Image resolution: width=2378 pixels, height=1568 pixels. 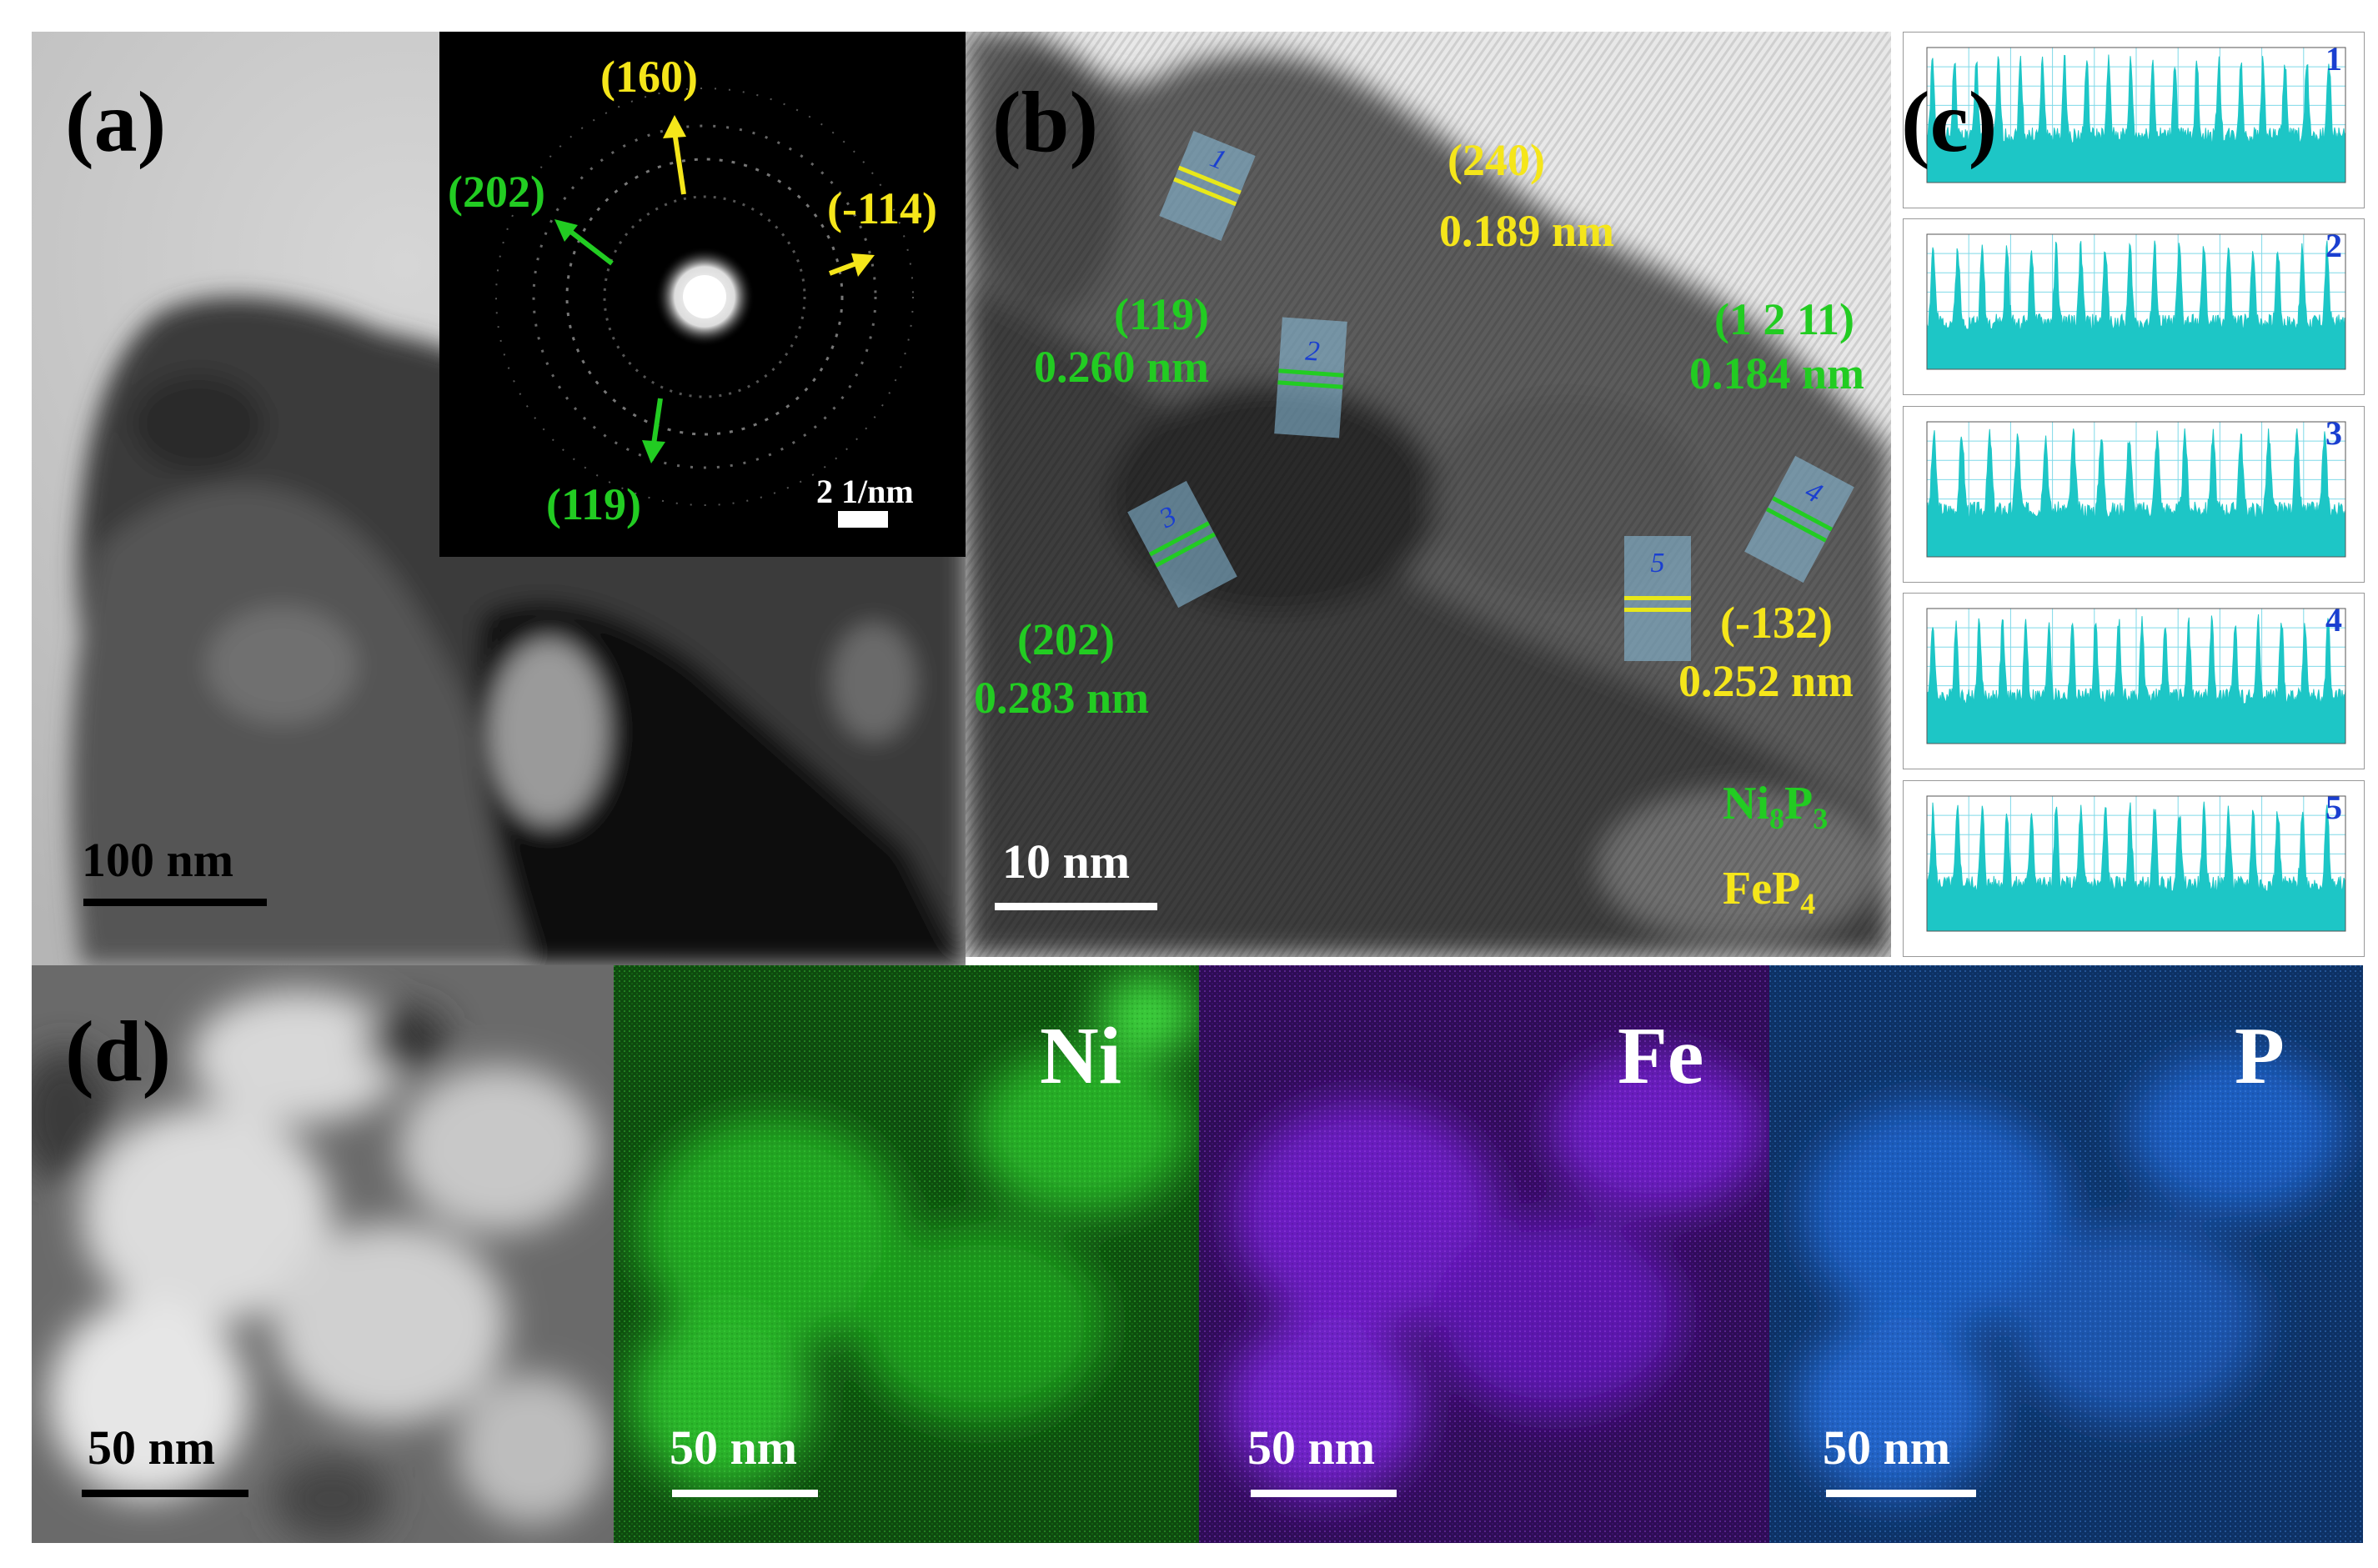 What do you see at coordinates (1062, 698) in the screenshot?
I see `annotation-202-spacing: 0.283 nm` at bounding box center [1062, 698].